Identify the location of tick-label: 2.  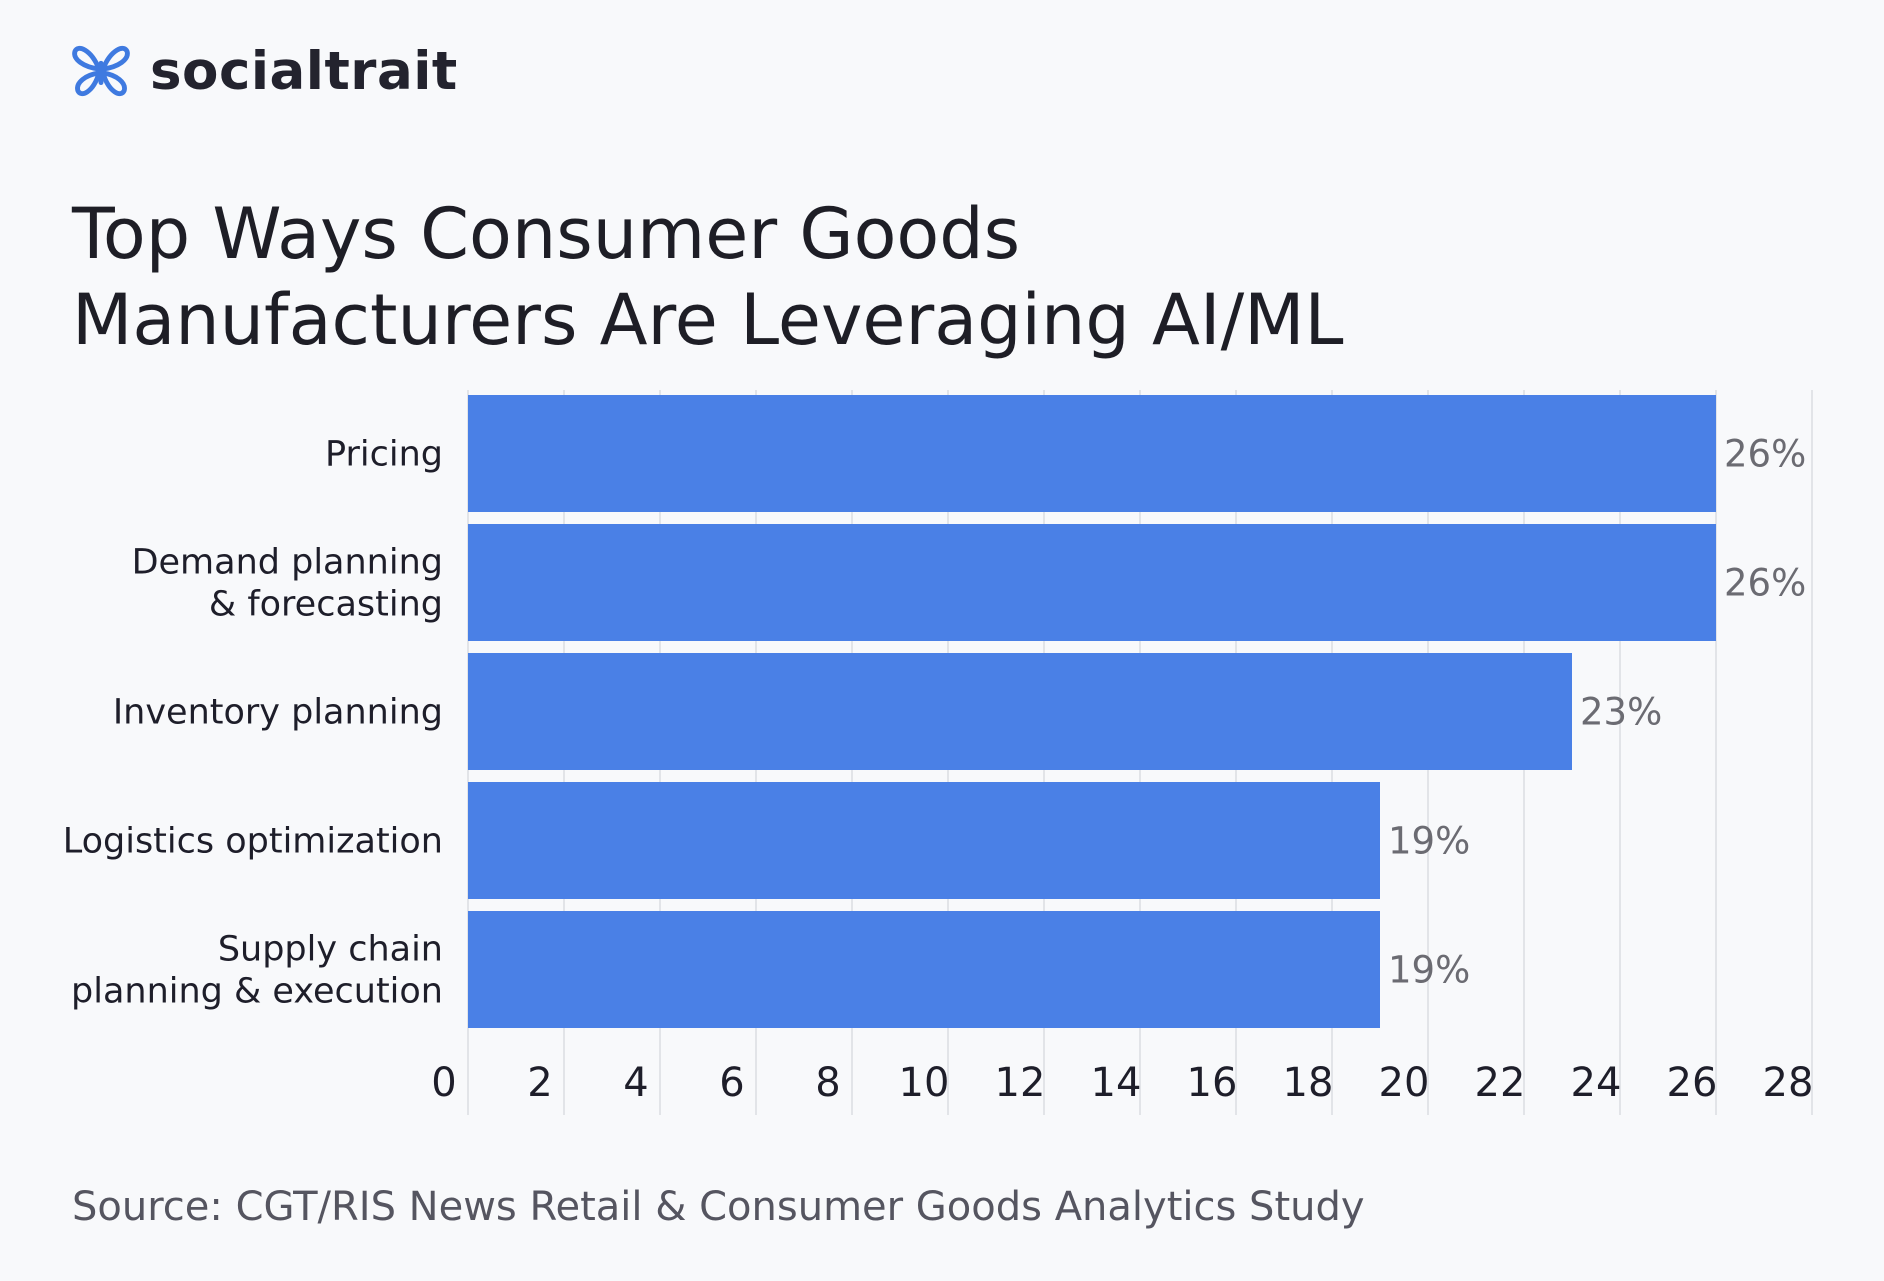
(539, 1083).